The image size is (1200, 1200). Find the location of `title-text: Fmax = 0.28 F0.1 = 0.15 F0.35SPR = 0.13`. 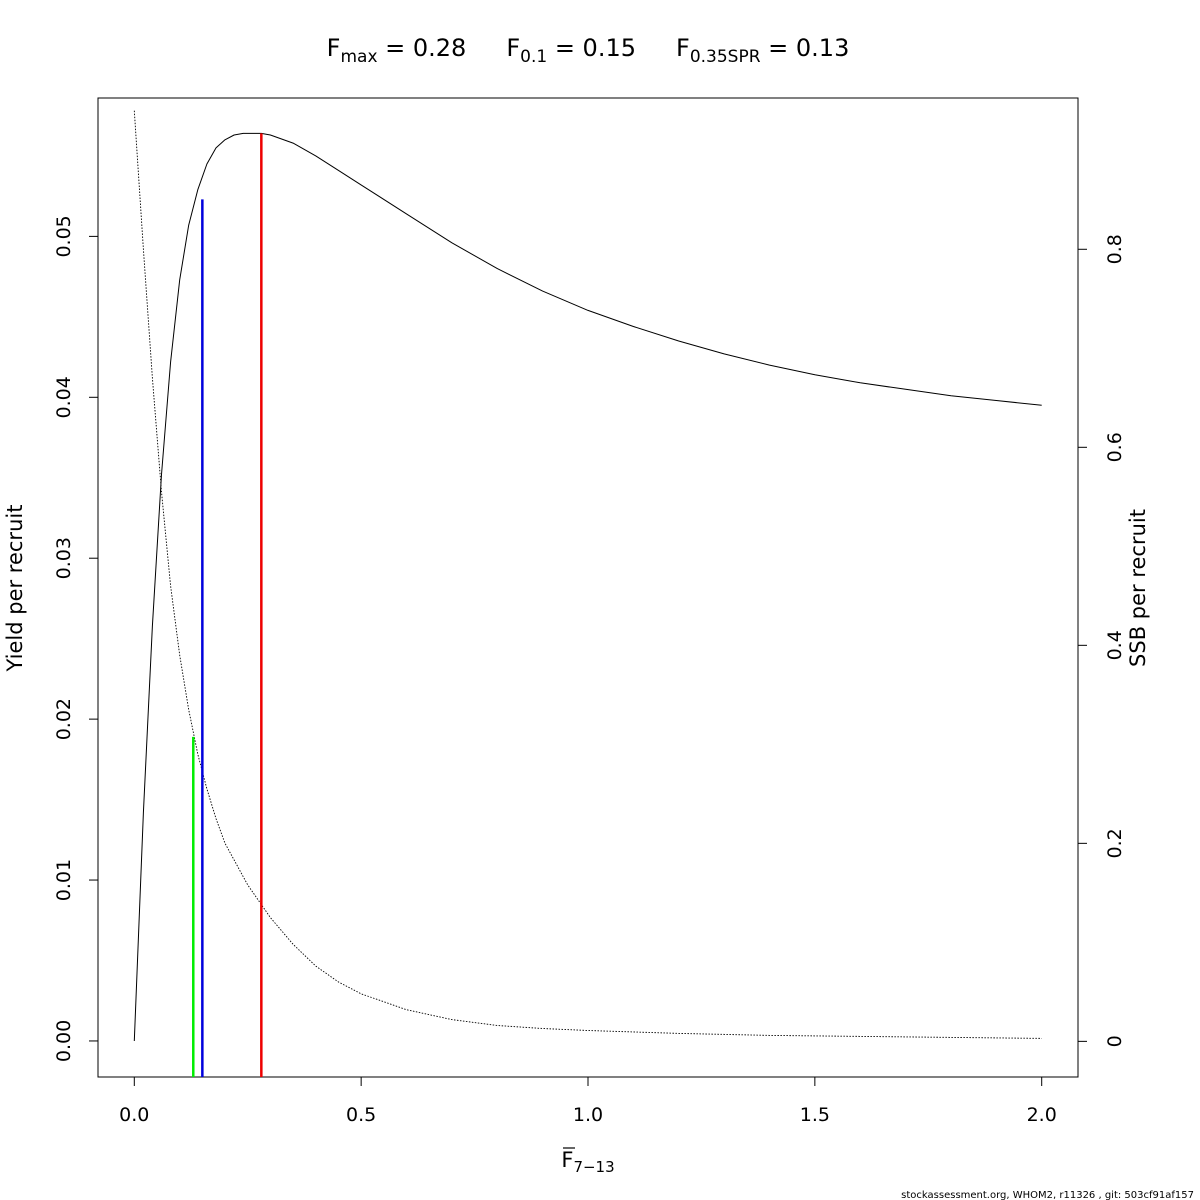

title-text: Fmax = 0.28 F0.1 = 0.15 F0.35SPR = 0.13 is located at coordinates (588, 50).